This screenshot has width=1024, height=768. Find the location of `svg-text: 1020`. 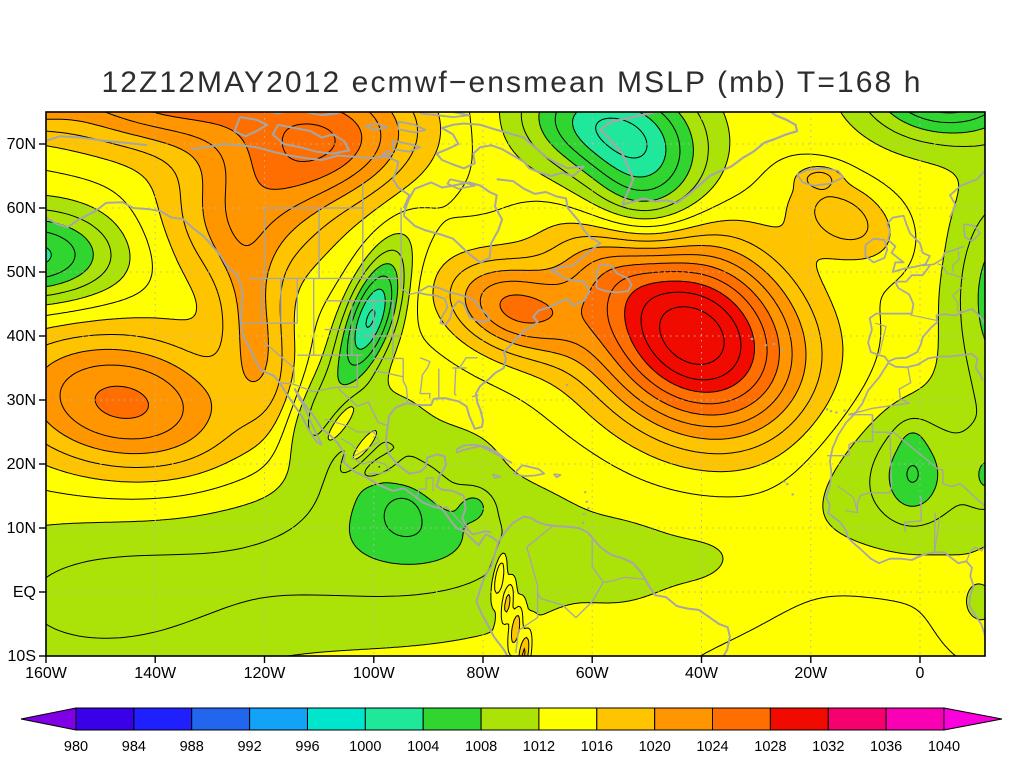

svg-text: 1020 is located at coordinates (655, 747).